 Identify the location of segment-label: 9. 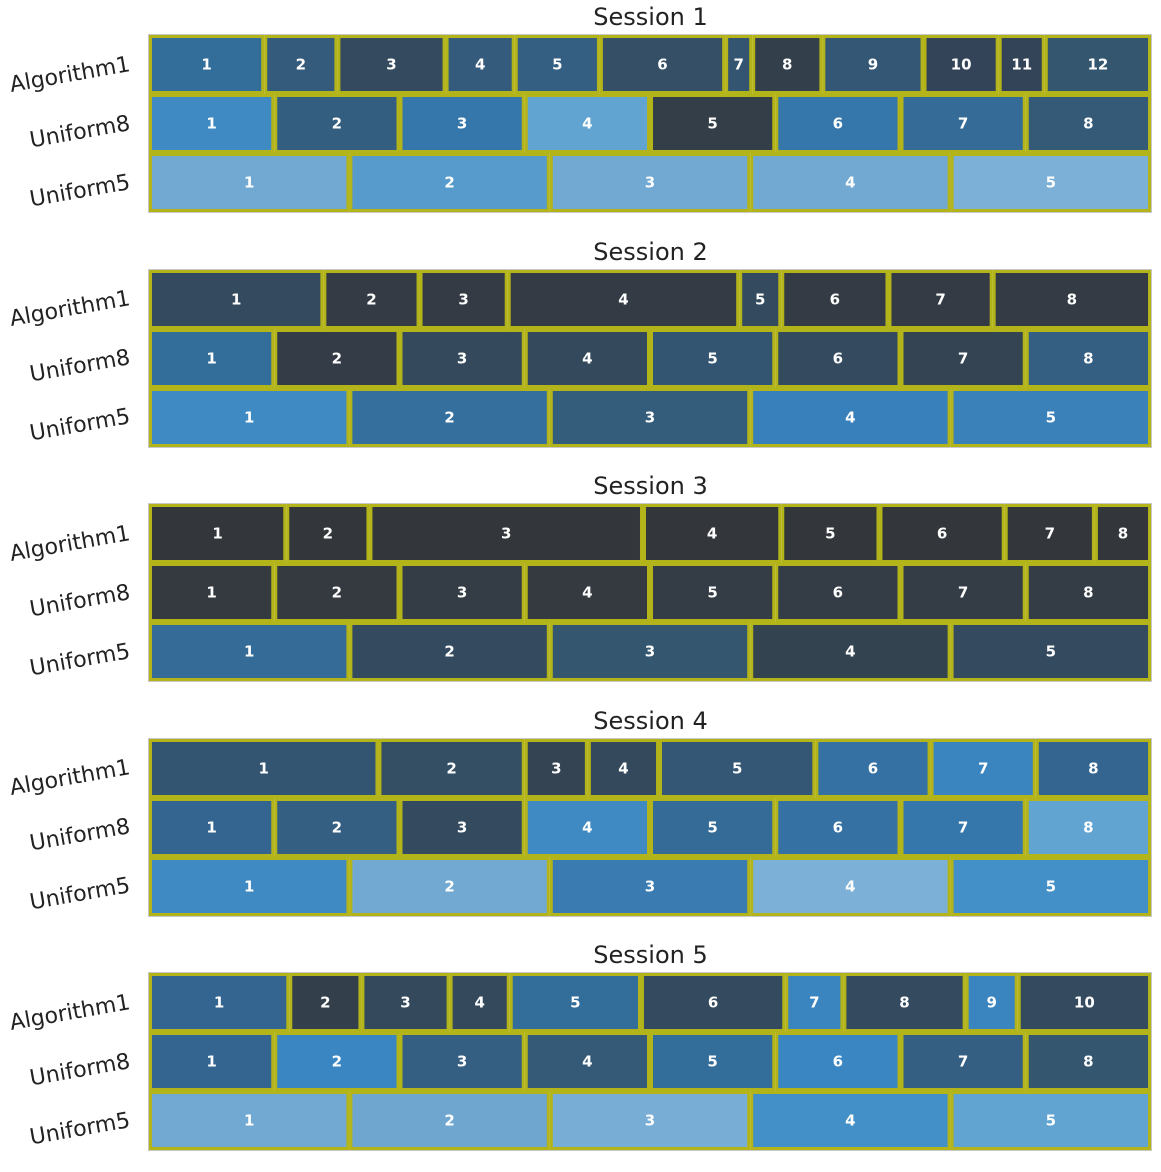
(991, 1003).